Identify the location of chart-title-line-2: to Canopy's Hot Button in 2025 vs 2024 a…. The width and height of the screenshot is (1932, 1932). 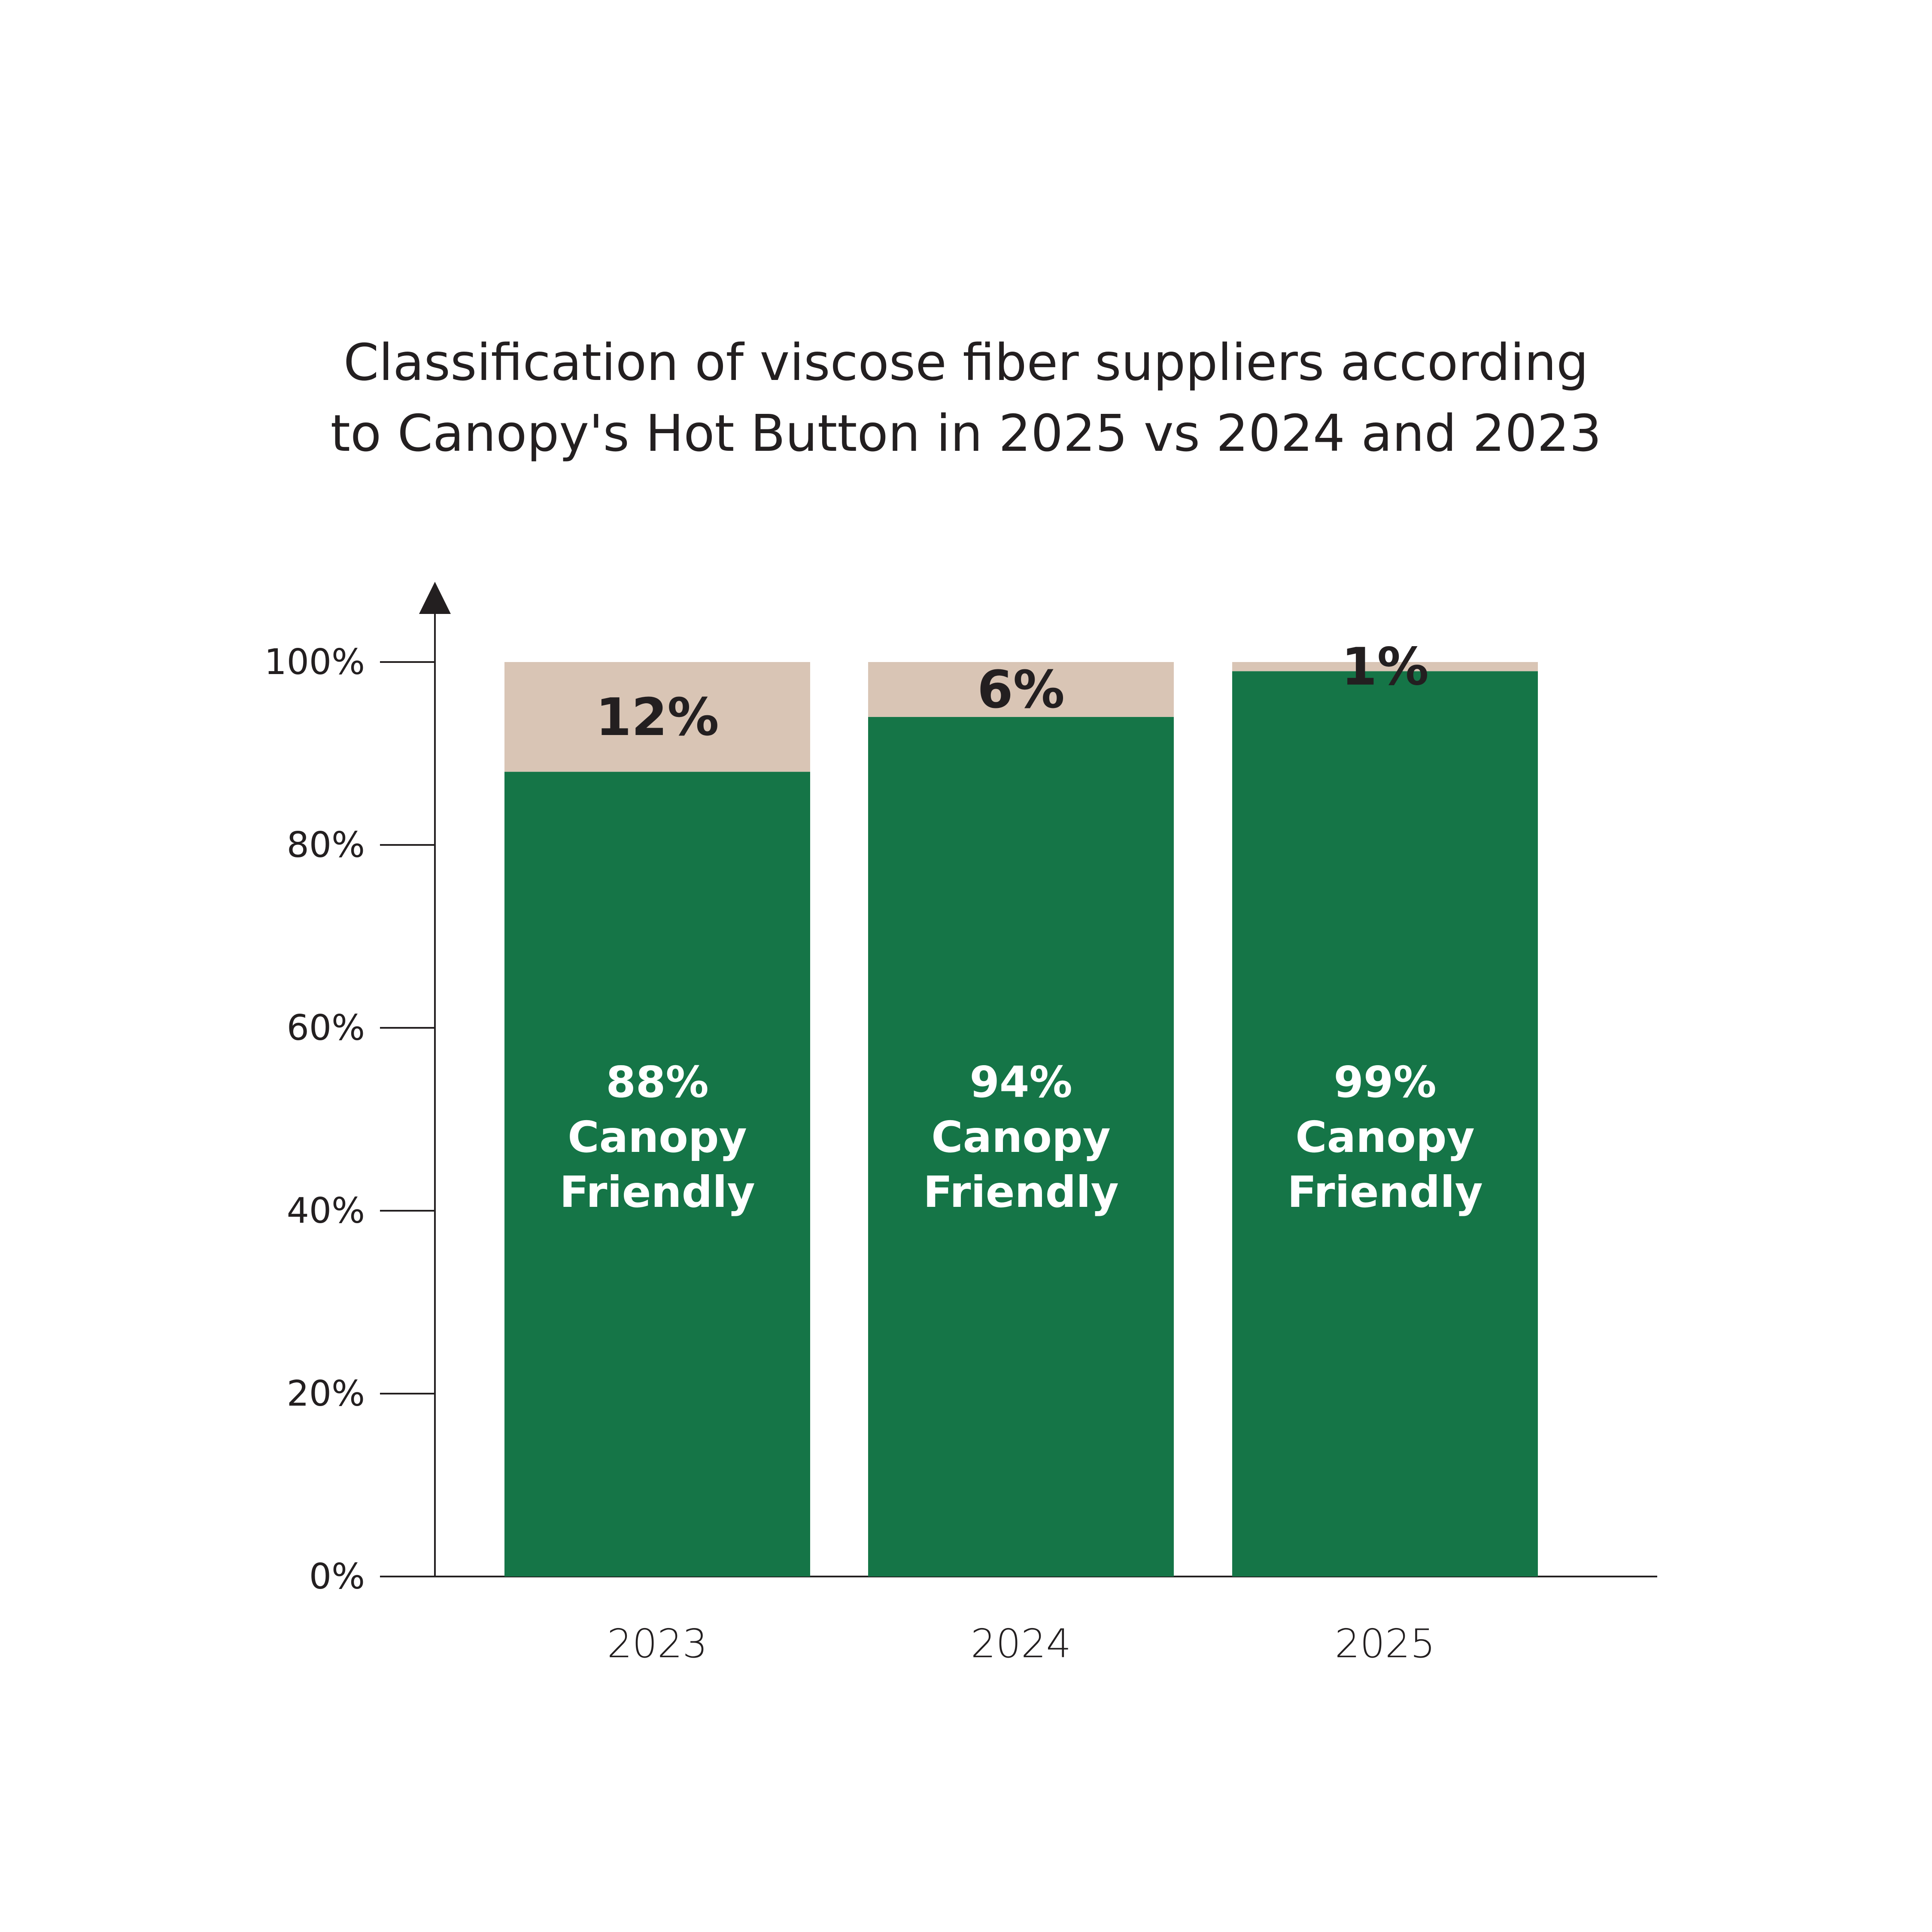
(966, 433).